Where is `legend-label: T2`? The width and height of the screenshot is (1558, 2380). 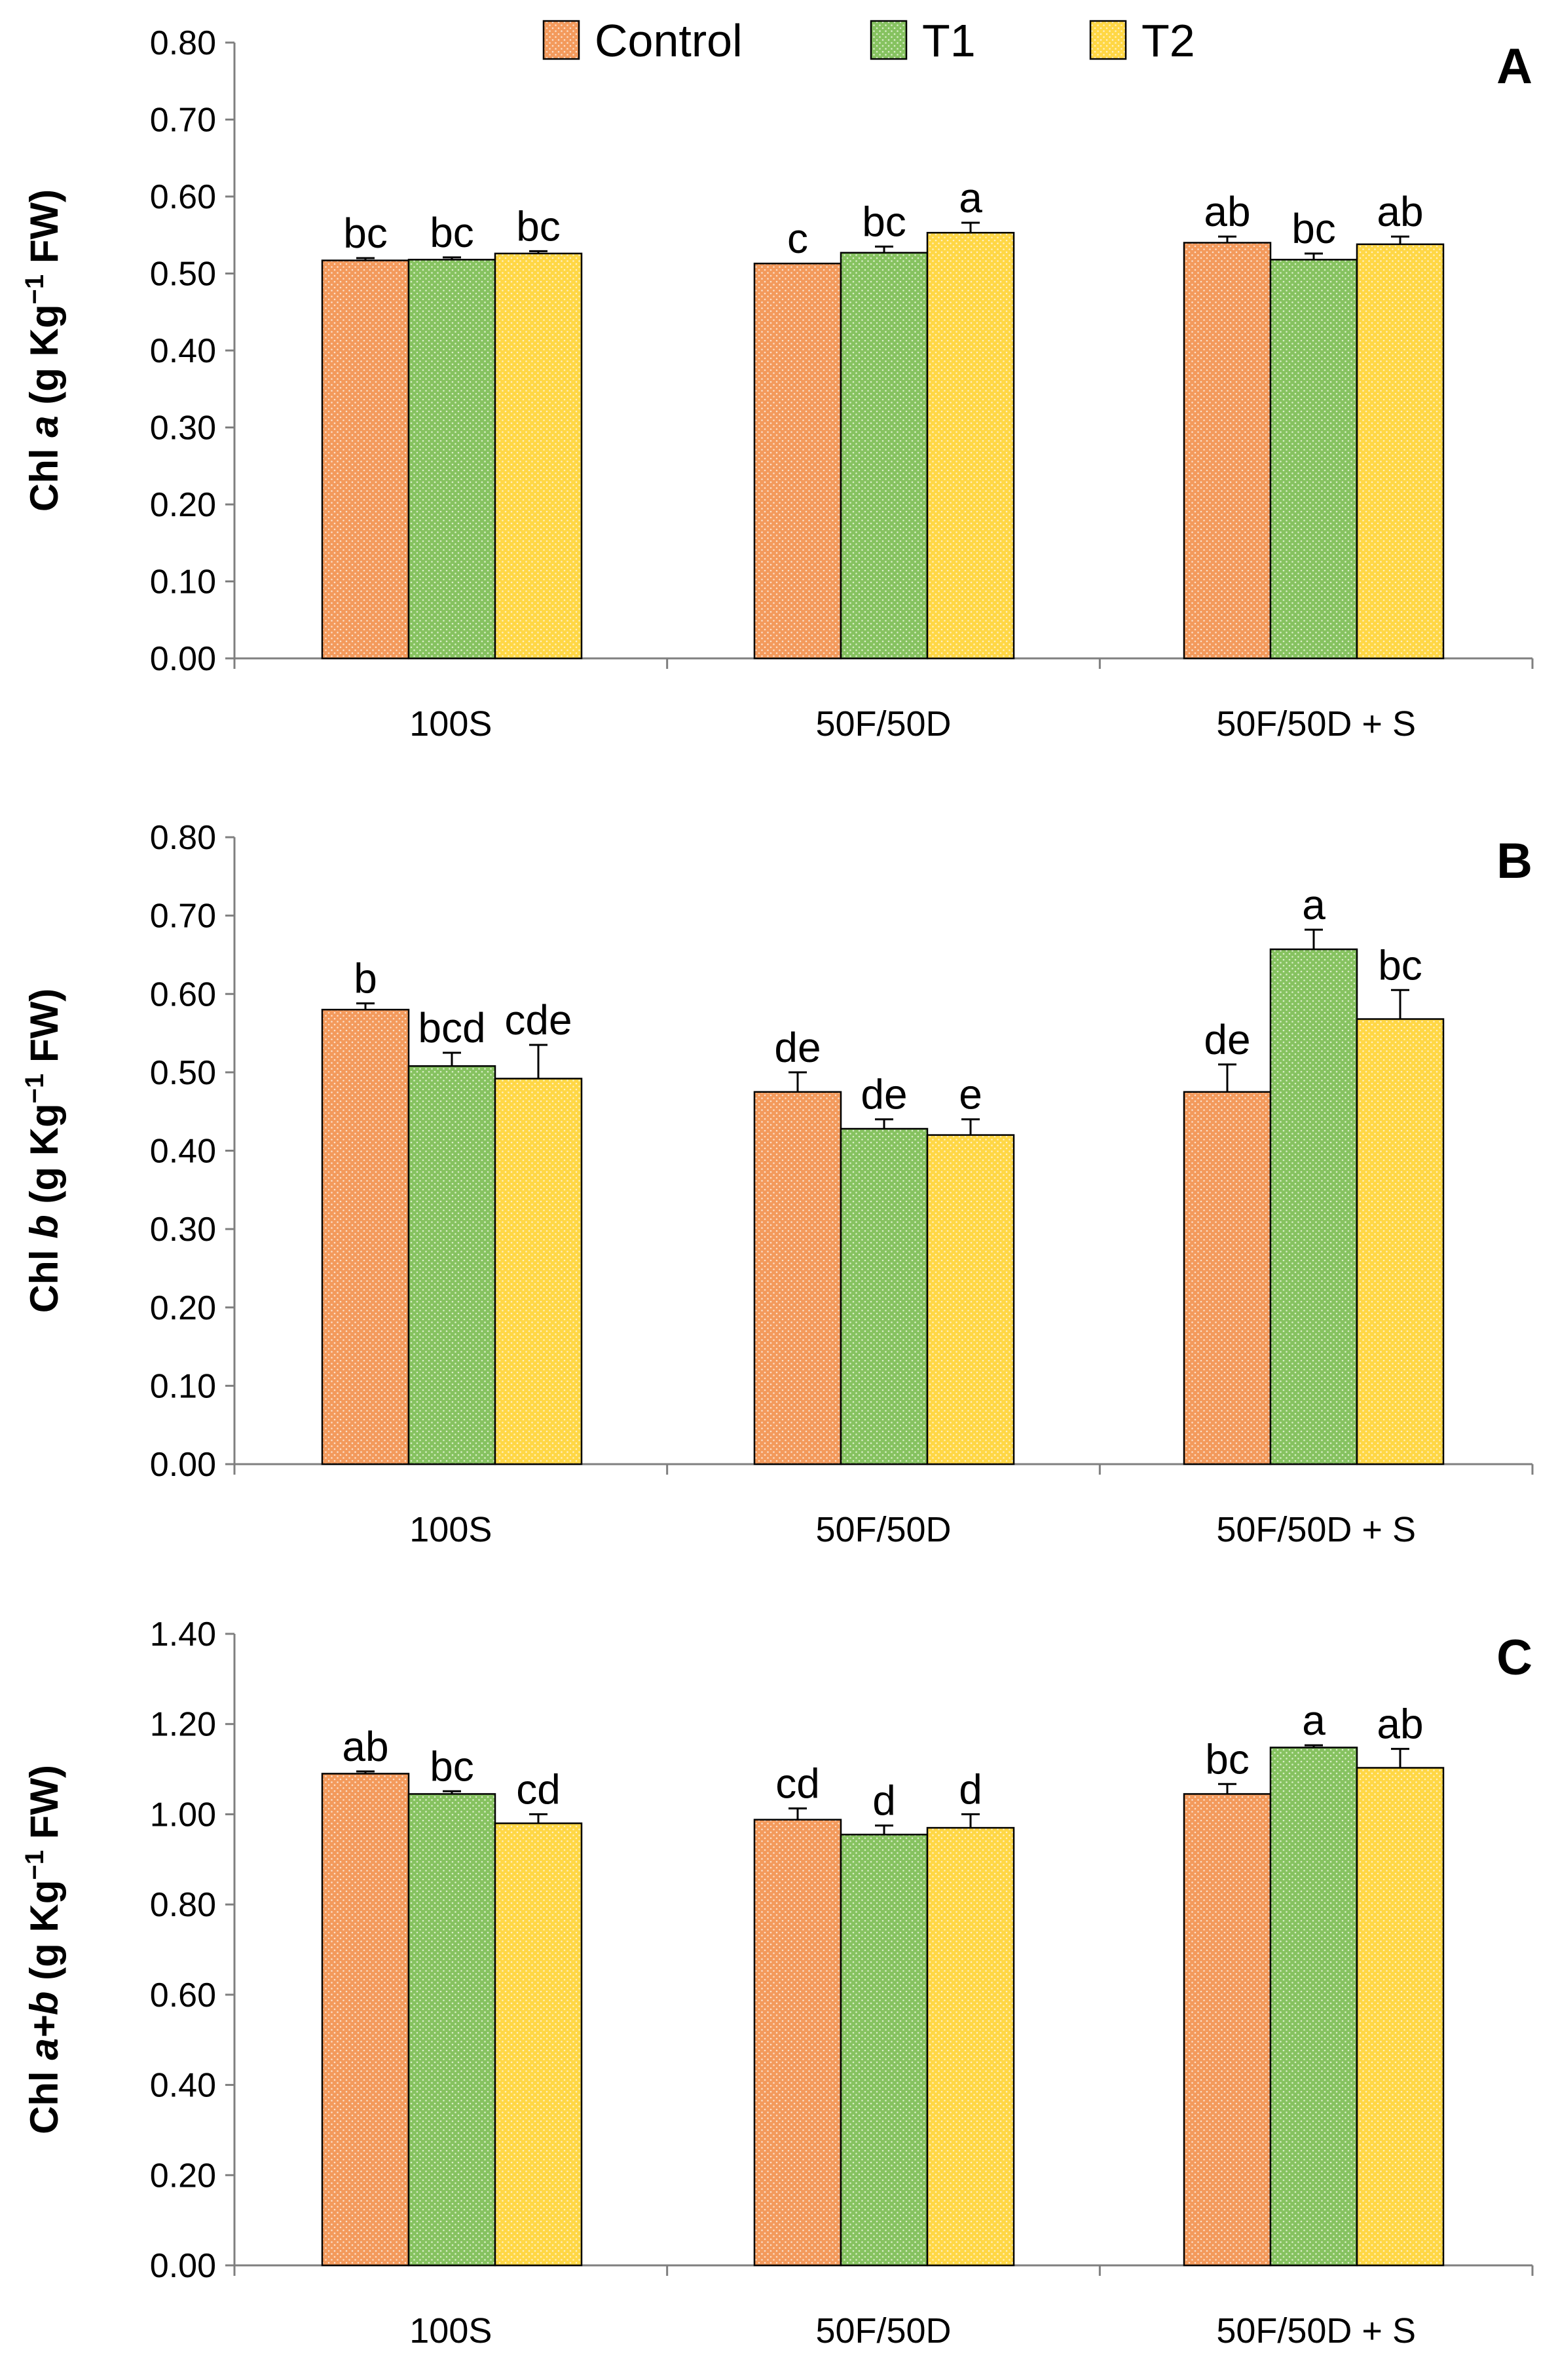 legend-label: T2 is located at coordinates (1168, 40).